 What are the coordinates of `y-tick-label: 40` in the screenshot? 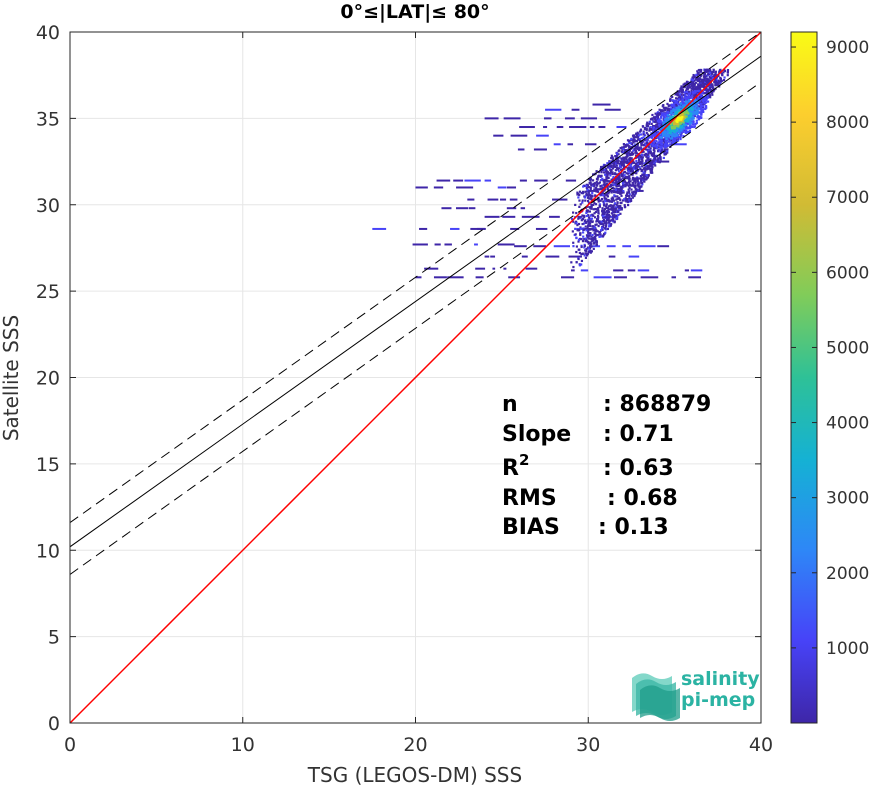 It's located at (48, 33).